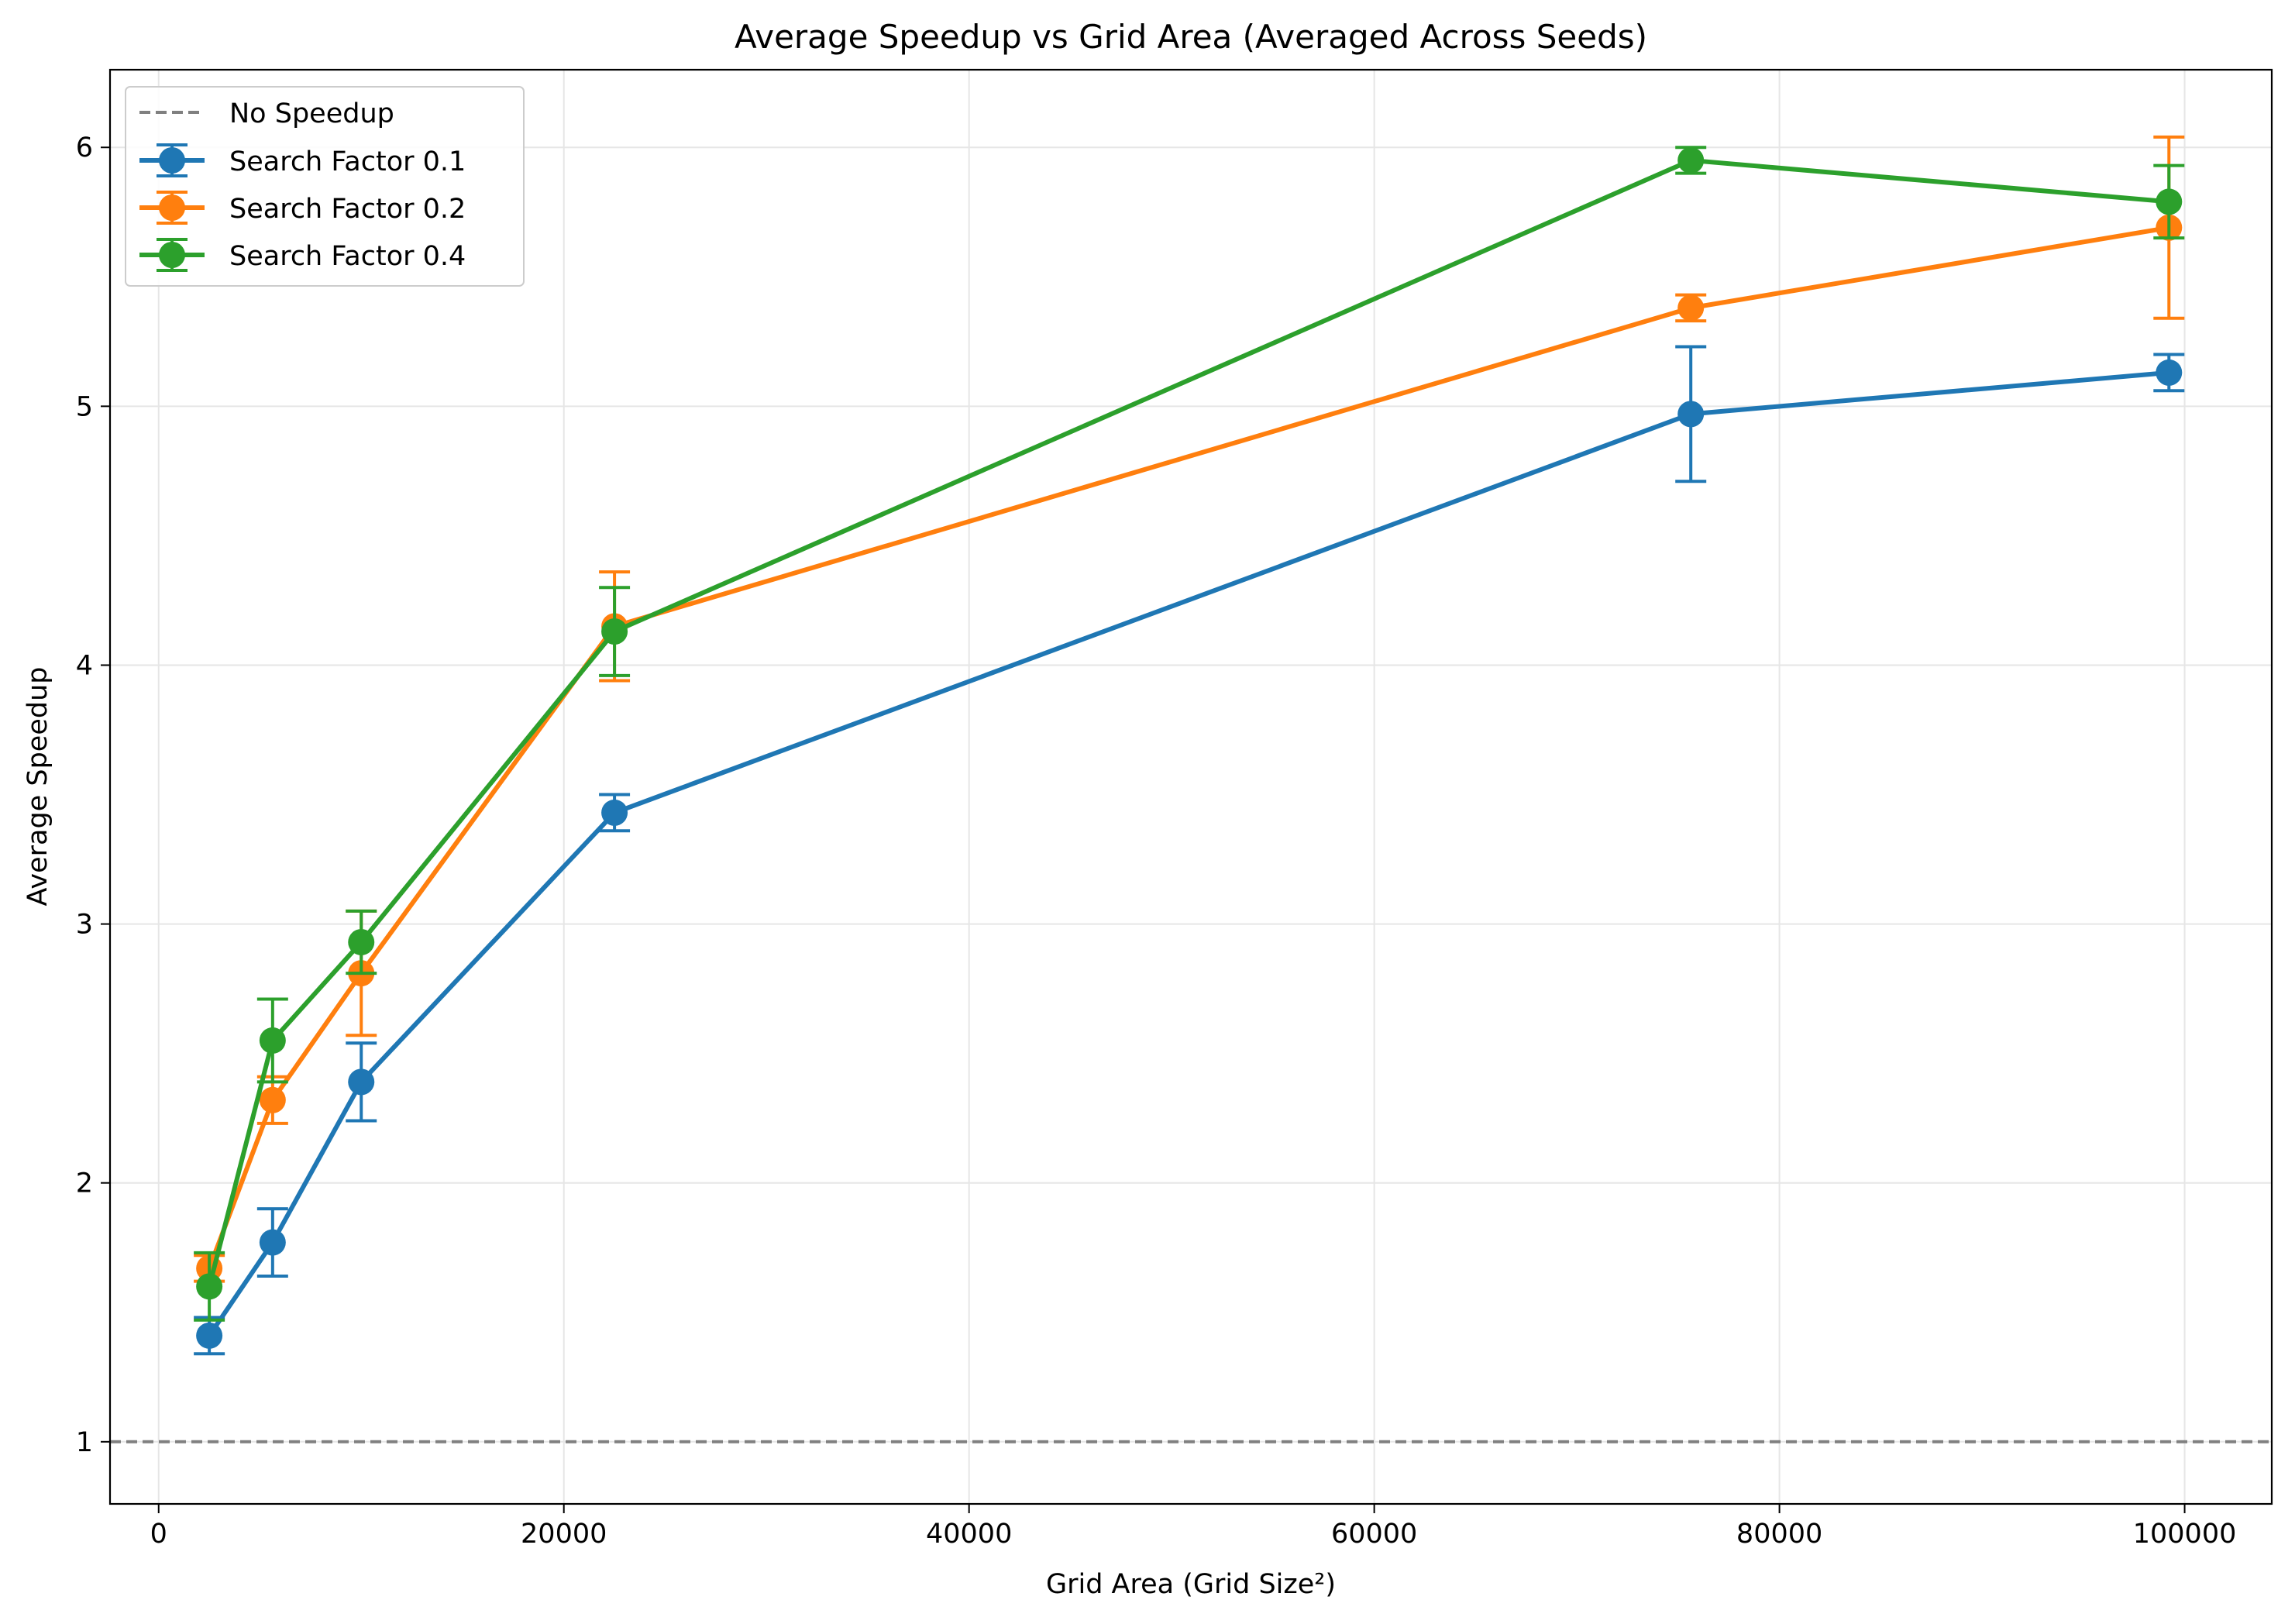  What do you see at coordinates (84, 925) in the screenshot?
I see `y-tick-label: 3` at bounding box center [84, 925].